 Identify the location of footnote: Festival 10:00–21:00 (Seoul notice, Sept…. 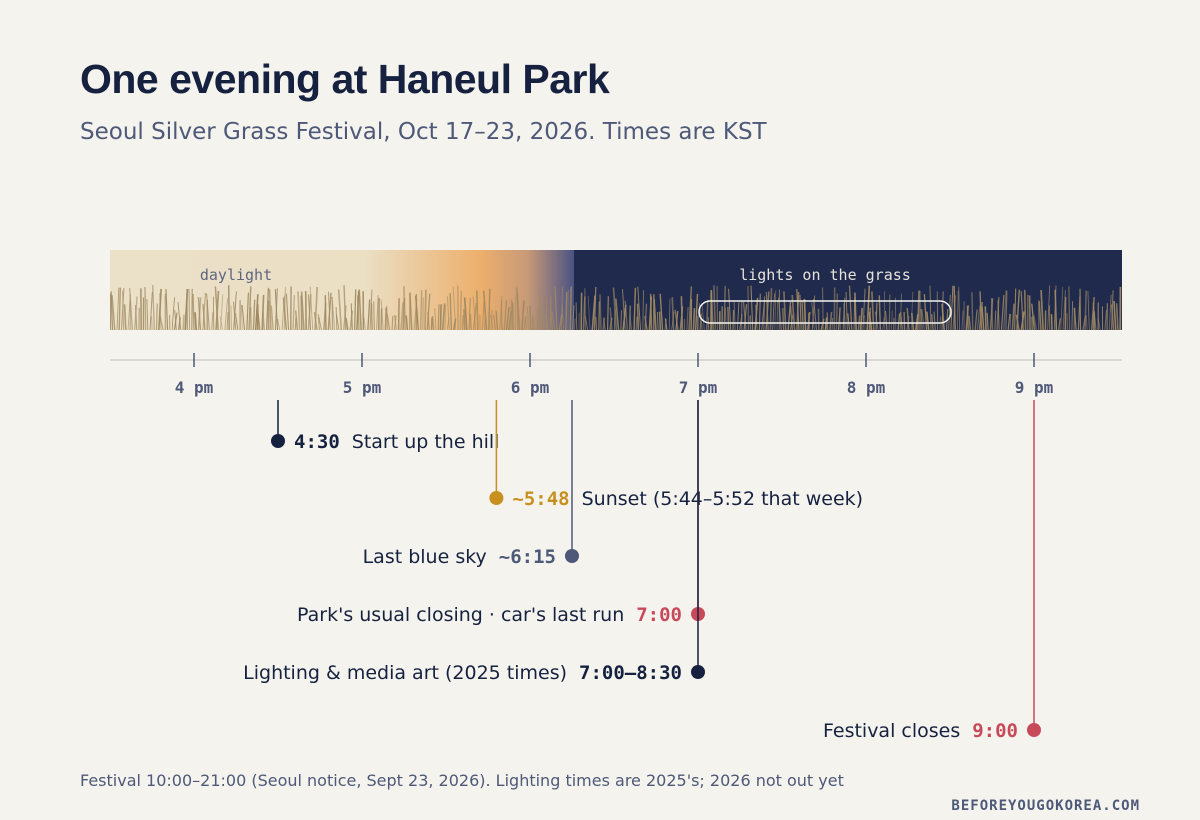
(462, 780).